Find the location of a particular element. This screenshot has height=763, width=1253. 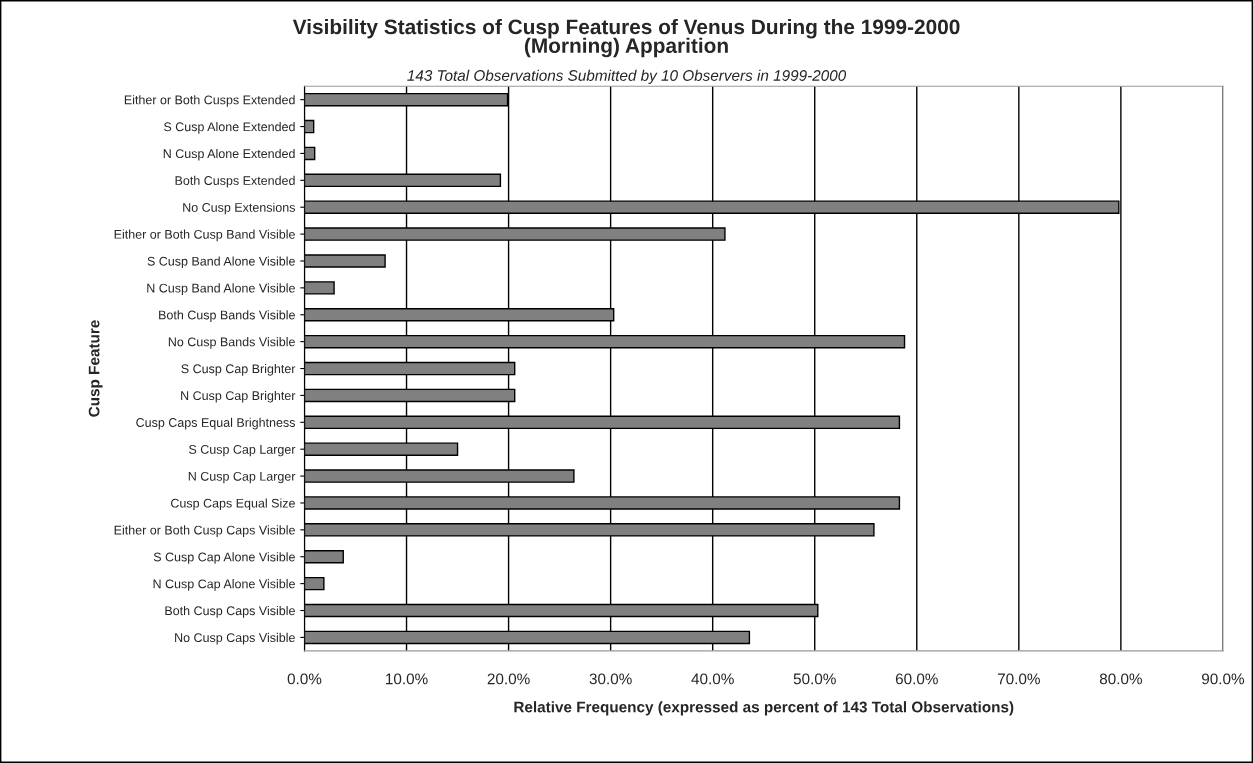

y-tick-label: No Cusp Extensions is located at coordinates (239, 208).